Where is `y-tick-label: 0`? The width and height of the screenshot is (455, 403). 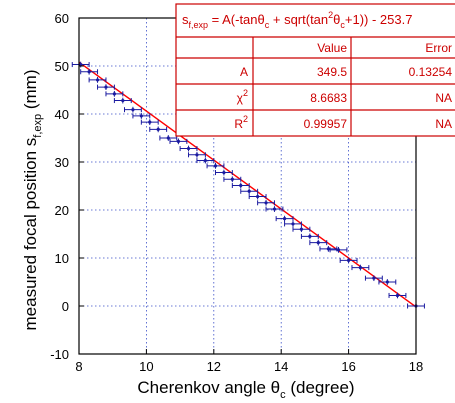
y-tick-label: 0 is located at coordinates (65, 306).